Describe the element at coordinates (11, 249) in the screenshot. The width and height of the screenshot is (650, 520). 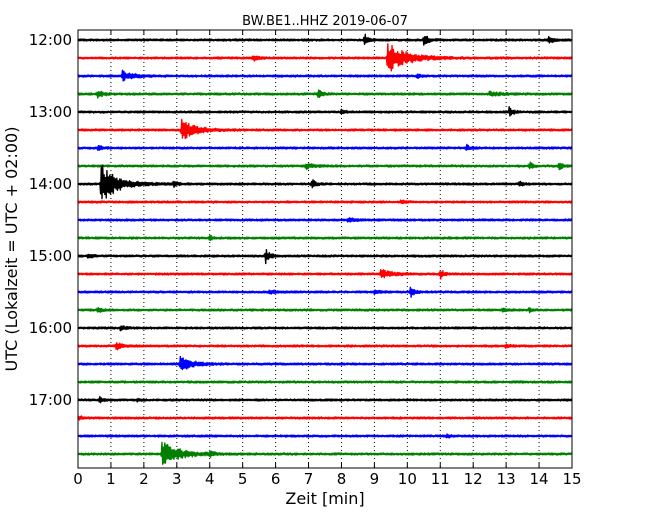
I see `y-axis-label: UTC (Lokalzeit = UTC + 02:00)` at that location.